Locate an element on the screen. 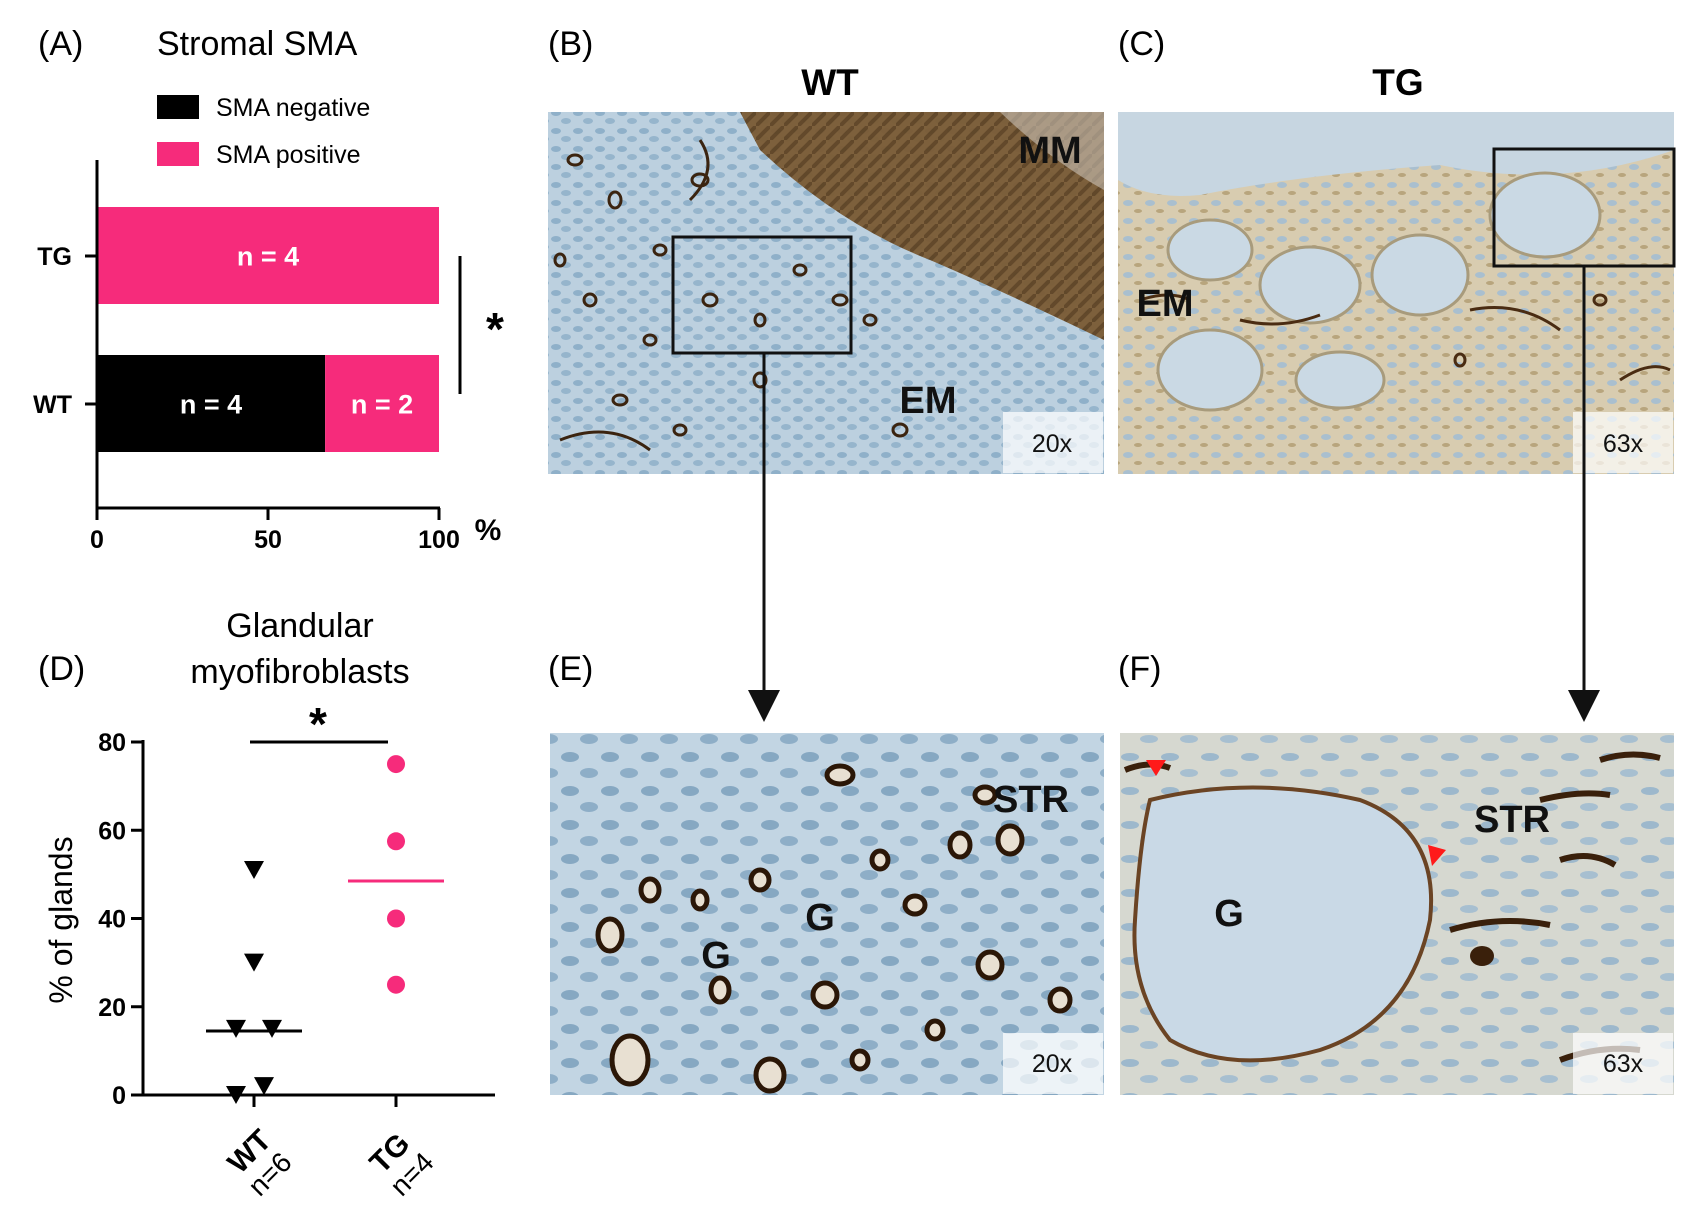  bar-label-wt-negative: n = 4 is located at coordinates (211, 405).